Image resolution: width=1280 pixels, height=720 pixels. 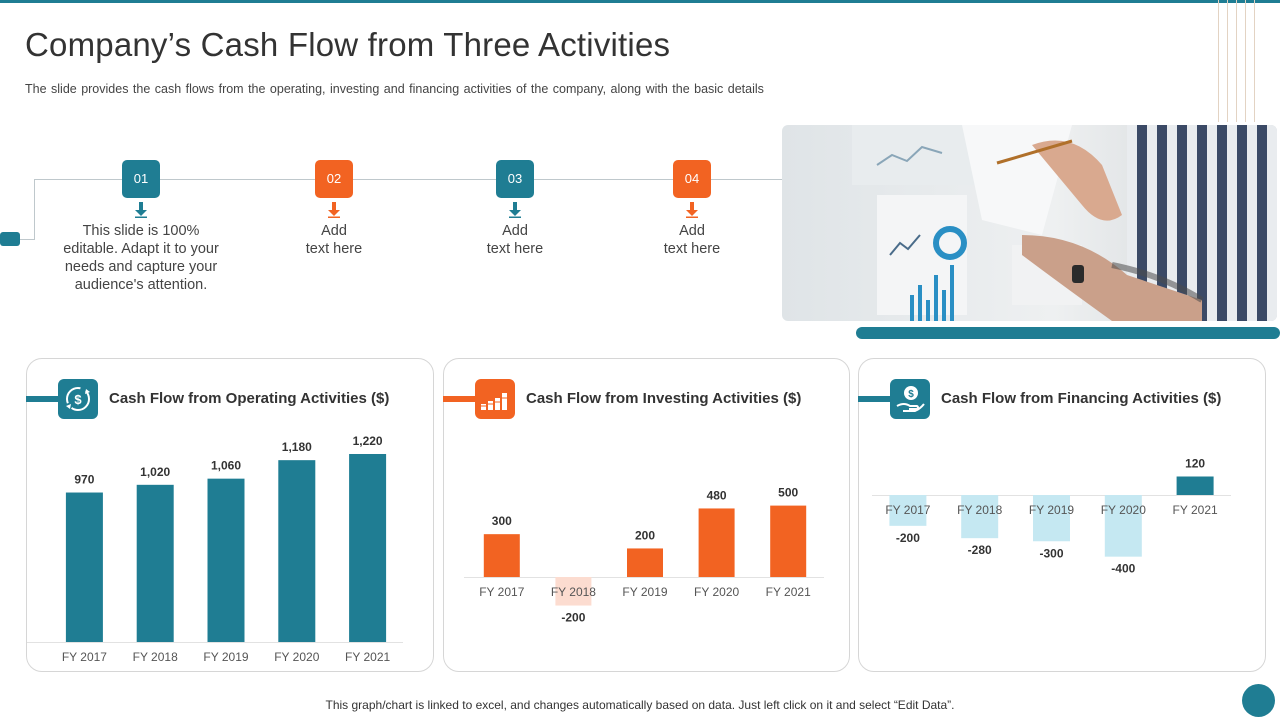 I want to click on timeline-step-4: 04 Add text here, so click(x=692, y=209).